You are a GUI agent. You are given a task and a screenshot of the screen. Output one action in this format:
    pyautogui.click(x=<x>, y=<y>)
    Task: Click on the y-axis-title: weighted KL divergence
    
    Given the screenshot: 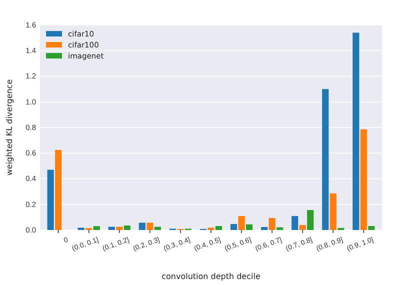 What is the action you would take?
    pyautogui.click(x=9, y=127)
    